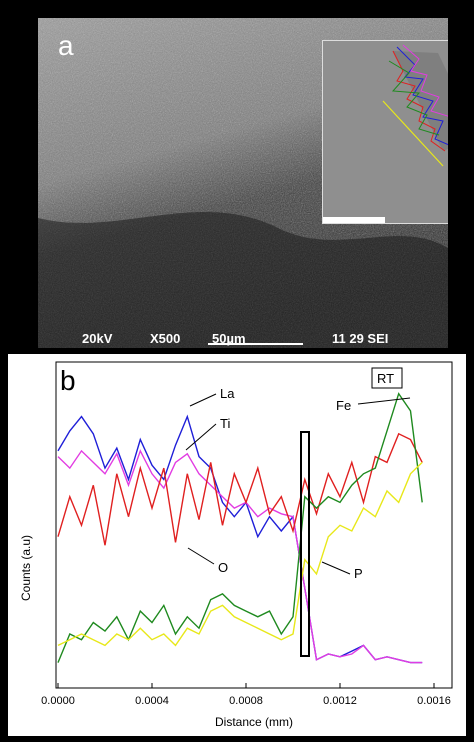 This screenshot has height=742, width=474. Describe the element at coordinates (201, 556) in the screenshot. I see `annotation-leader-o` at that location.